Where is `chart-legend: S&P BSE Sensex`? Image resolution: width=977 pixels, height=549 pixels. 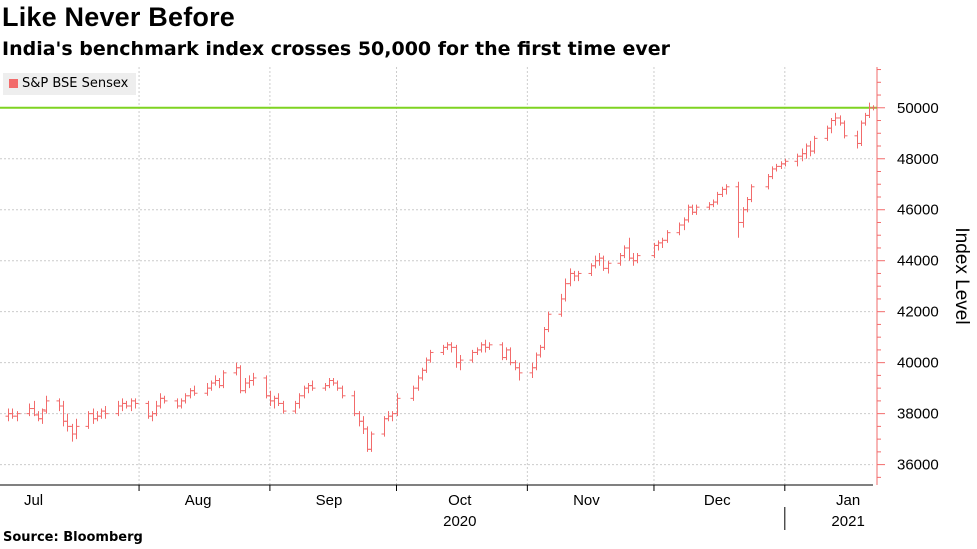 chart-legend: S&P BSE Sensex is located at coordinates (70, 84).